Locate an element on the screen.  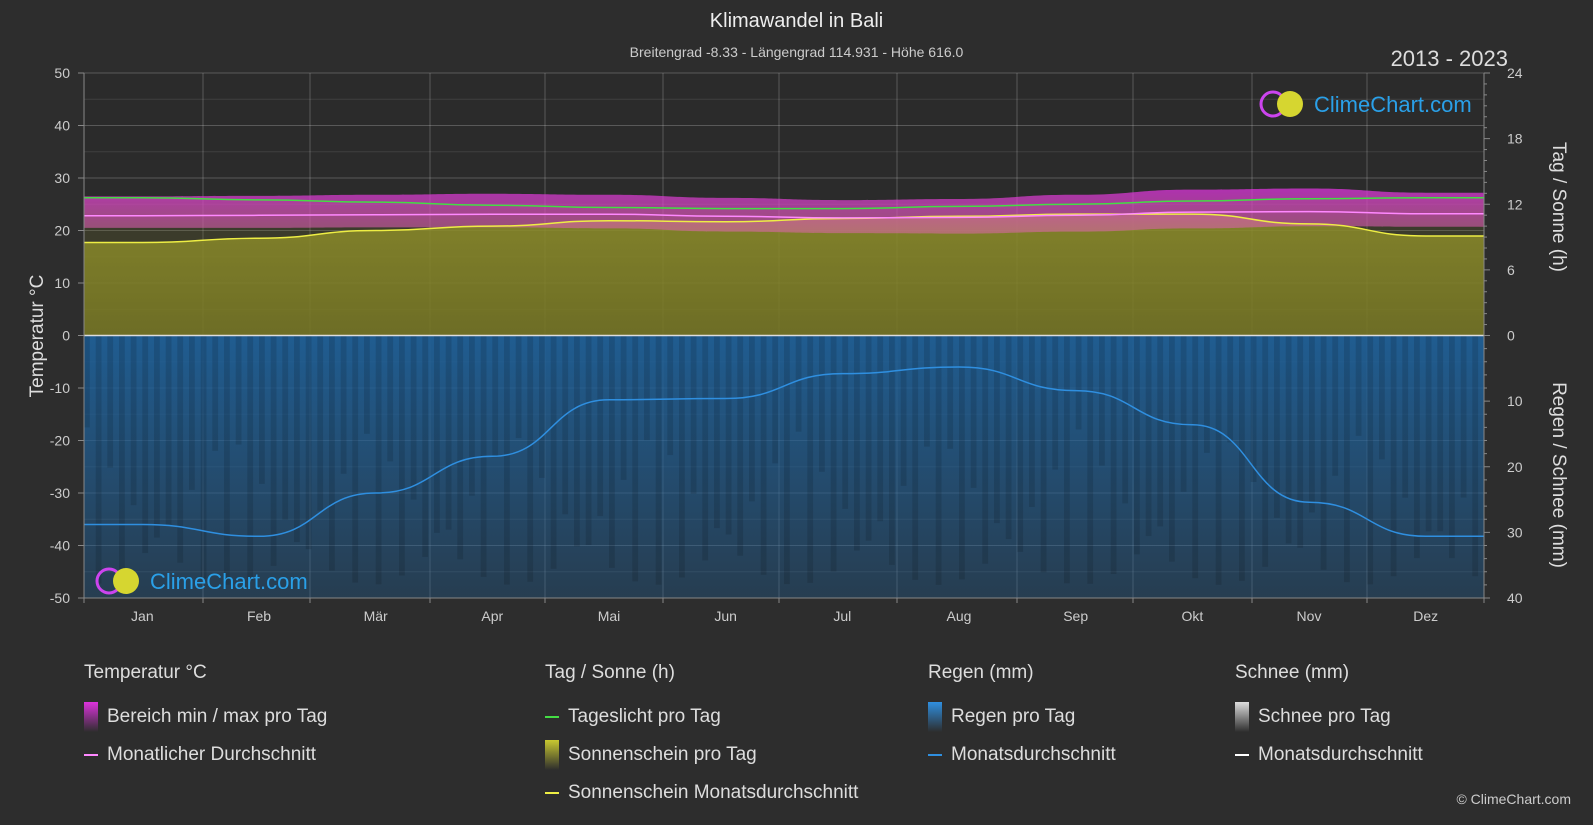
legend-item-label: Monatsdurchschnitt is located at coordinates (1340, 754).